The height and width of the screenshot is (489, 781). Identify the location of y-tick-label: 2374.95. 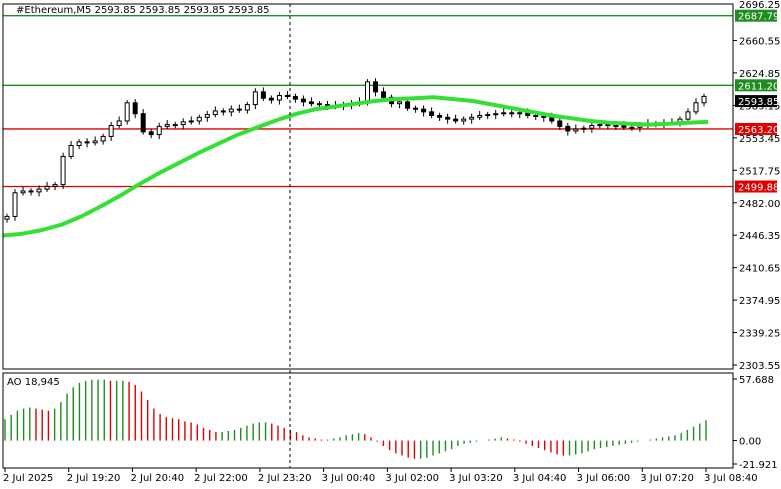
(759, 301).